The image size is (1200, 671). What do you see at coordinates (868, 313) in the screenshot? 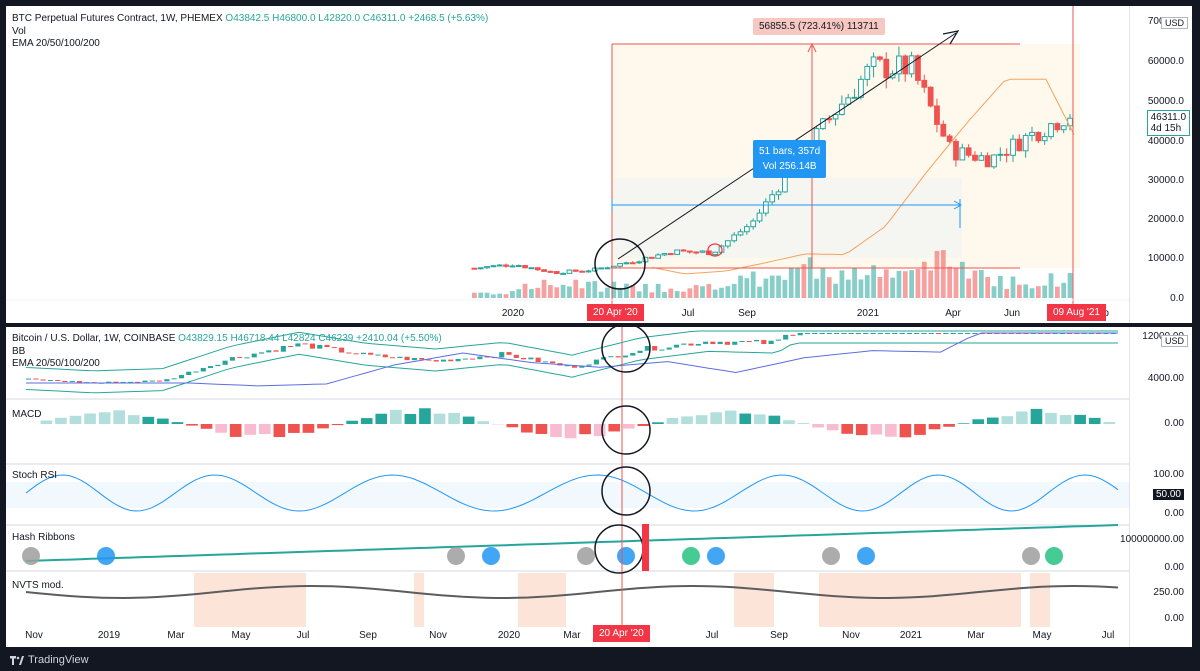
I see `top-xtick: 2021` at bounding box center [868, 313].